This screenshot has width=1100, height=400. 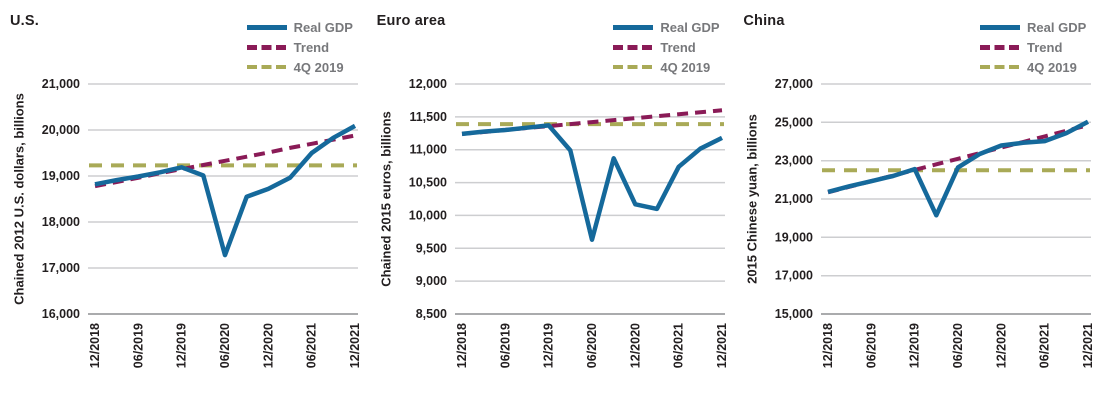 I want to click on legend-us: Real GDP Trend 4Q 2019, so click(x=302, y=47).